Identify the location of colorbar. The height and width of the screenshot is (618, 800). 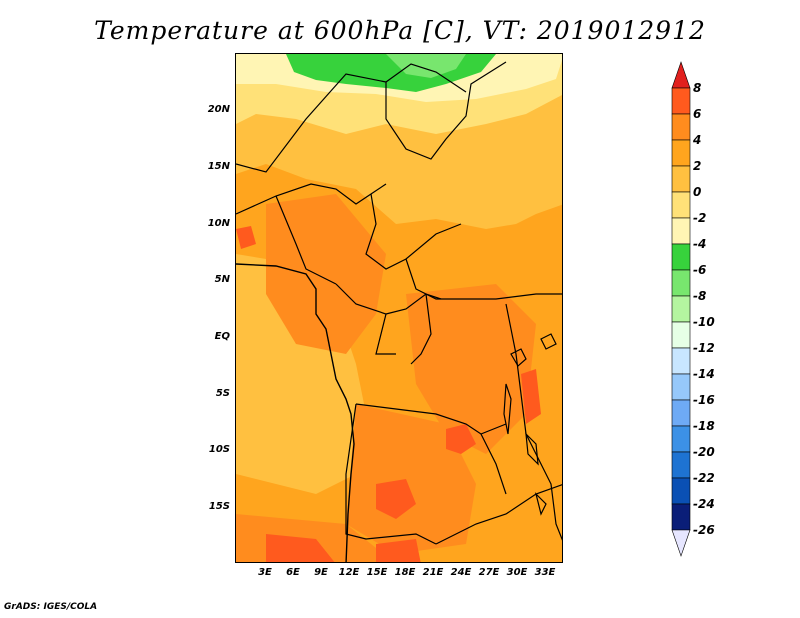
(681, 309).